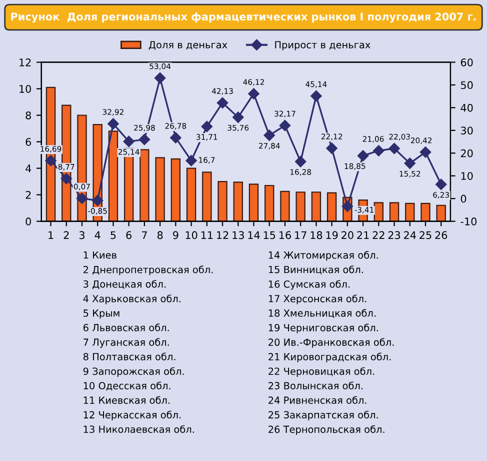 The width and height of the screenshot is (487, 461). What do you see at coordinates (348, 235) in the screenshot?
I see `x-tick-label: 20` at bounding box center [348, 235].